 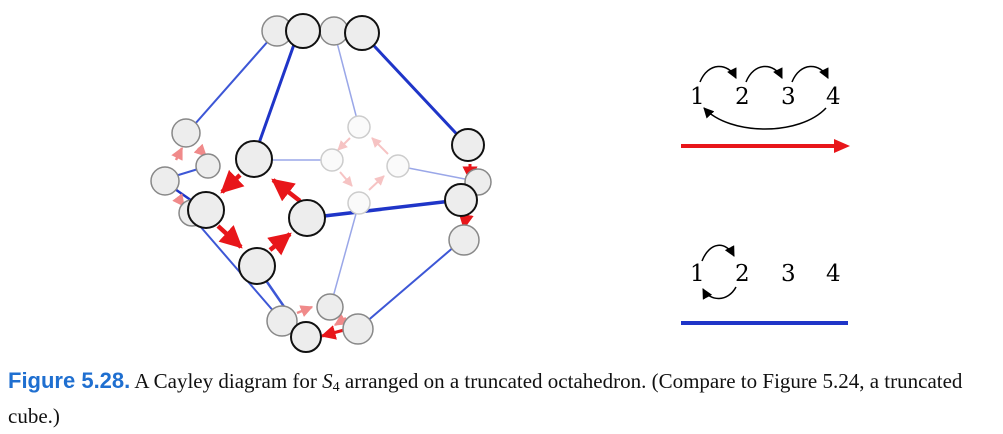 I want to click on legend-blue-generator: 1 2 3 4, so click(x=764, y=284).